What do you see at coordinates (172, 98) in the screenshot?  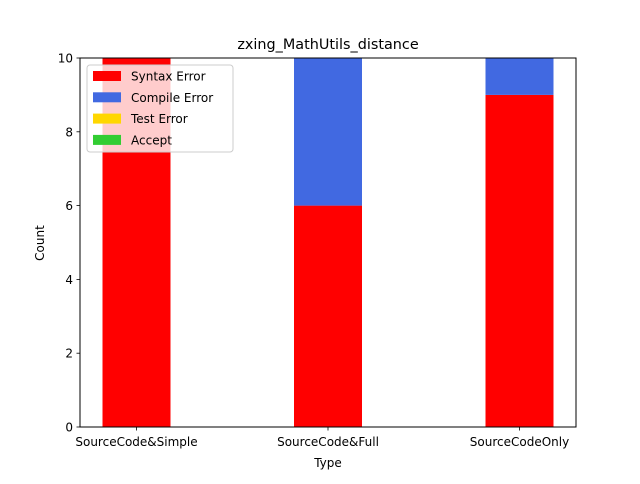 I see `legend-label: Compile Error` at bounding box center [172, 98].